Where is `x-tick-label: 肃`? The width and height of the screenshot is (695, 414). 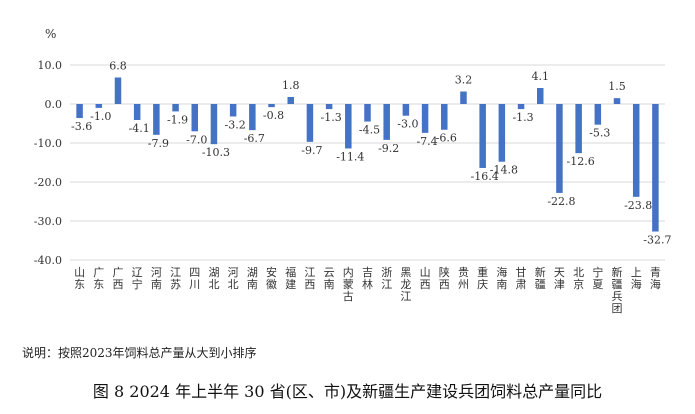
x-tick-label: 肃 is located at coordinates (521, 284).